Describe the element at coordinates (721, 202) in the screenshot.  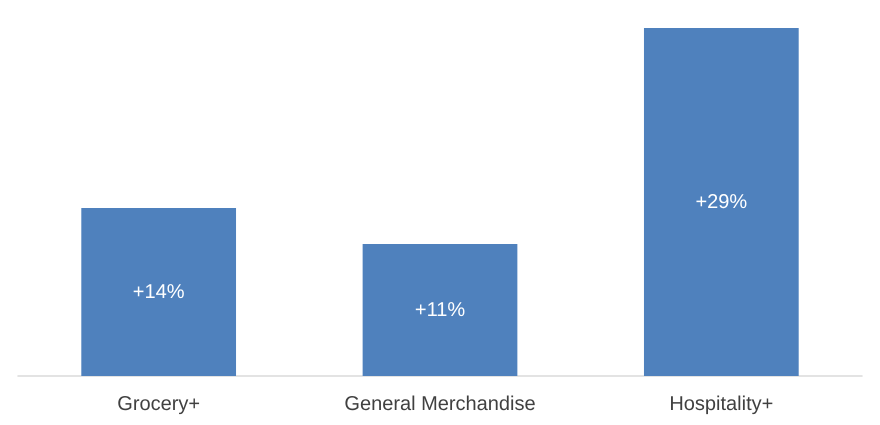
I see `data-label: +29%` at that location.